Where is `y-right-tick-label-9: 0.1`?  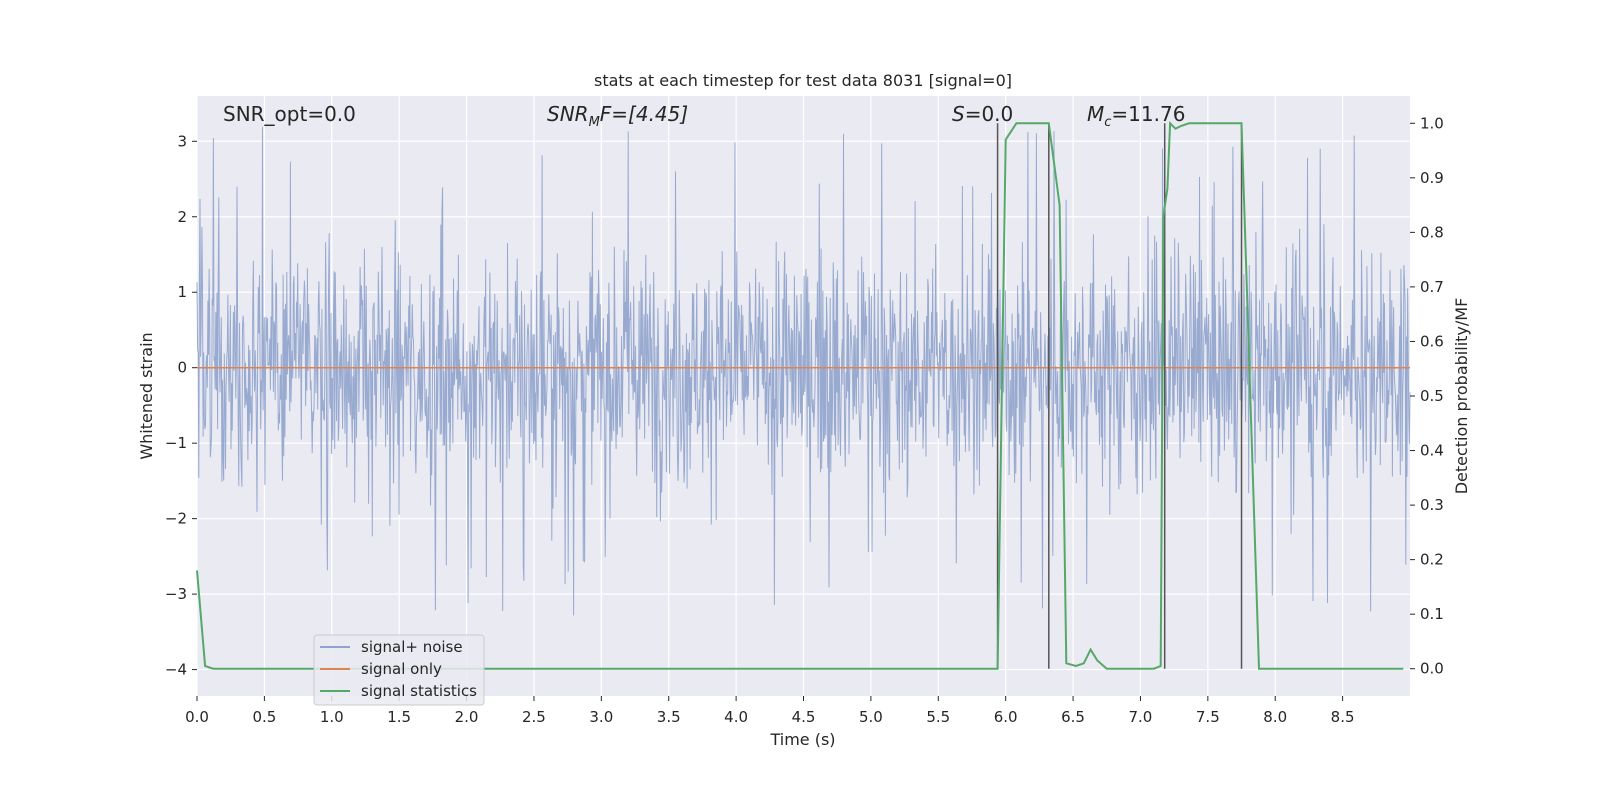
y-right-tick-label-9: 0.1 is located at coordinates (1432, 614).